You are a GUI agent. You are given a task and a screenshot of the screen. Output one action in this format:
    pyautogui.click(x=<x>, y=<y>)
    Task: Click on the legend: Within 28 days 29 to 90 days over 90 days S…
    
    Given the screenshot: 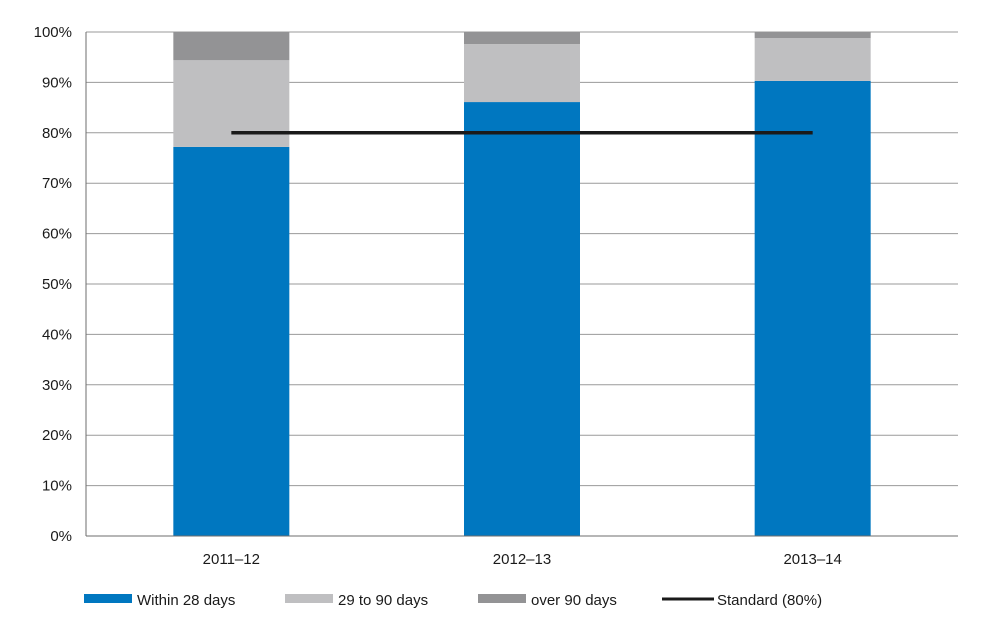 What is the action you would take?
    pyautogui.click(x=453, y=600)
    